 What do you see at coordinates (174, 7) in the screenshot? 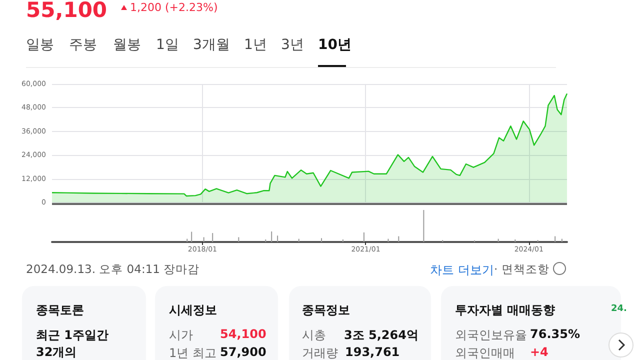
I see `chart-subtitle: 1,200 (+2.23%)` at bounding box center [174, 7].